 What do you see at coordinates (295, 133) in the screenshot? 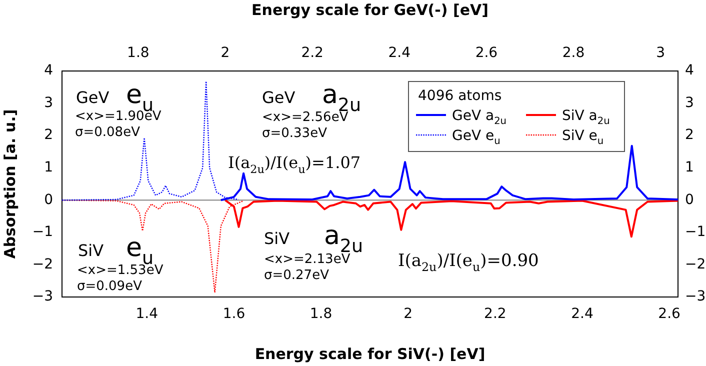
I see `annotation: σ=0.33eV` at bounding box center [295, 133].